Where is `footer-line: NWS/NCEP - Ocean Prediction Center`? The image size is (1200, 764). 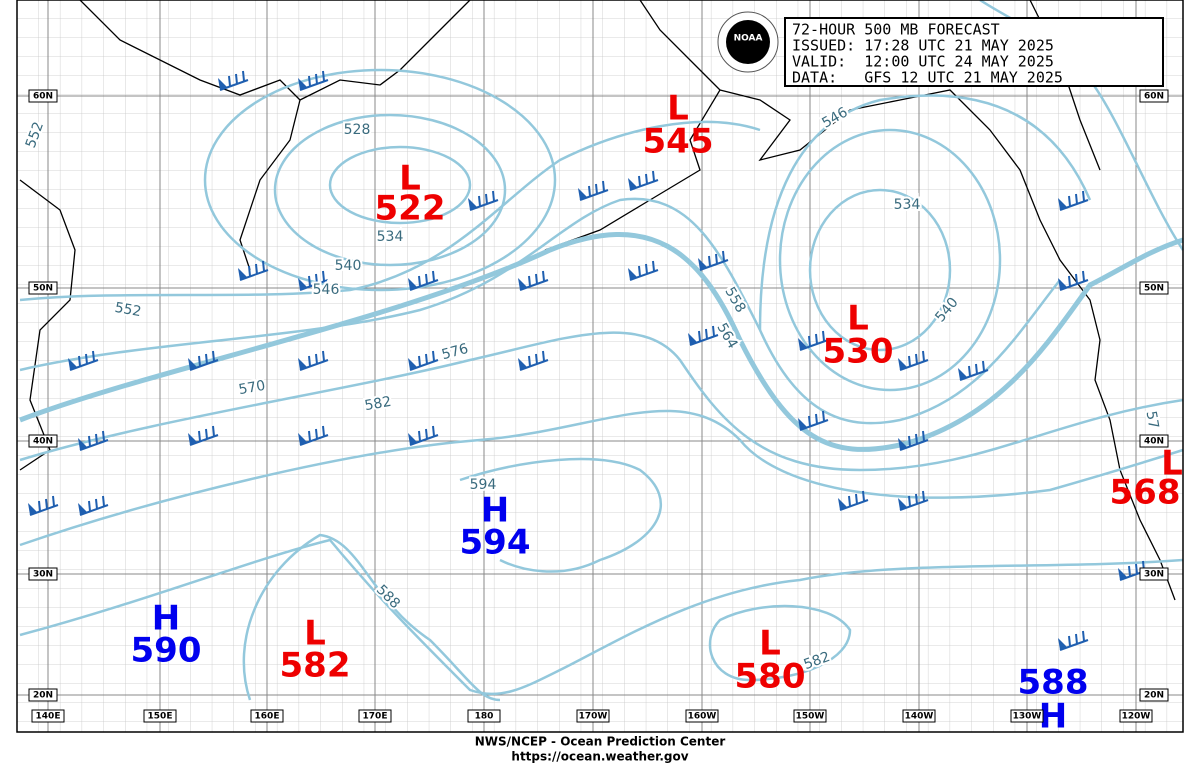 footer-line: NWS/NCEP - Ocean Prediction Center is located at coordinates (600, 742).